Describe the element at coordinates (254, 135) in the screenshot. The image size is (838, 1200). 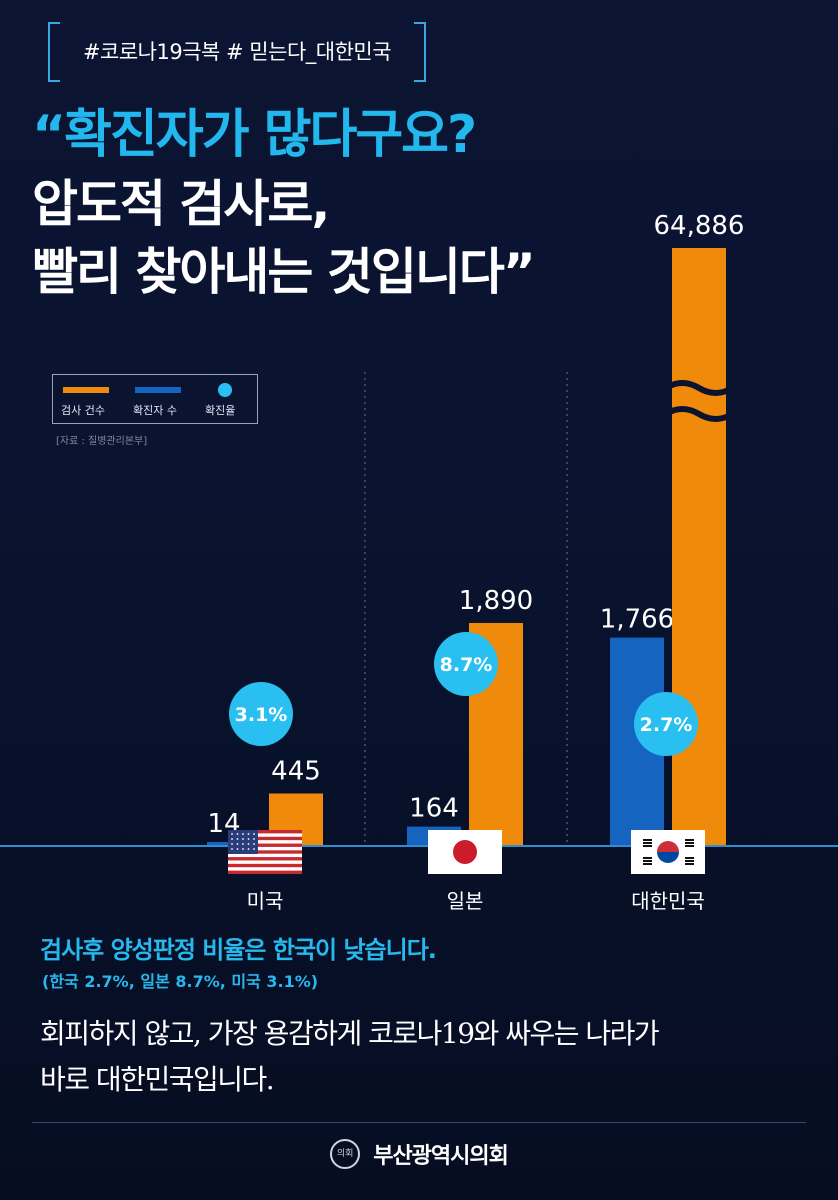
I see `headline-line-1: “확진자가 많다구요?` at that location.